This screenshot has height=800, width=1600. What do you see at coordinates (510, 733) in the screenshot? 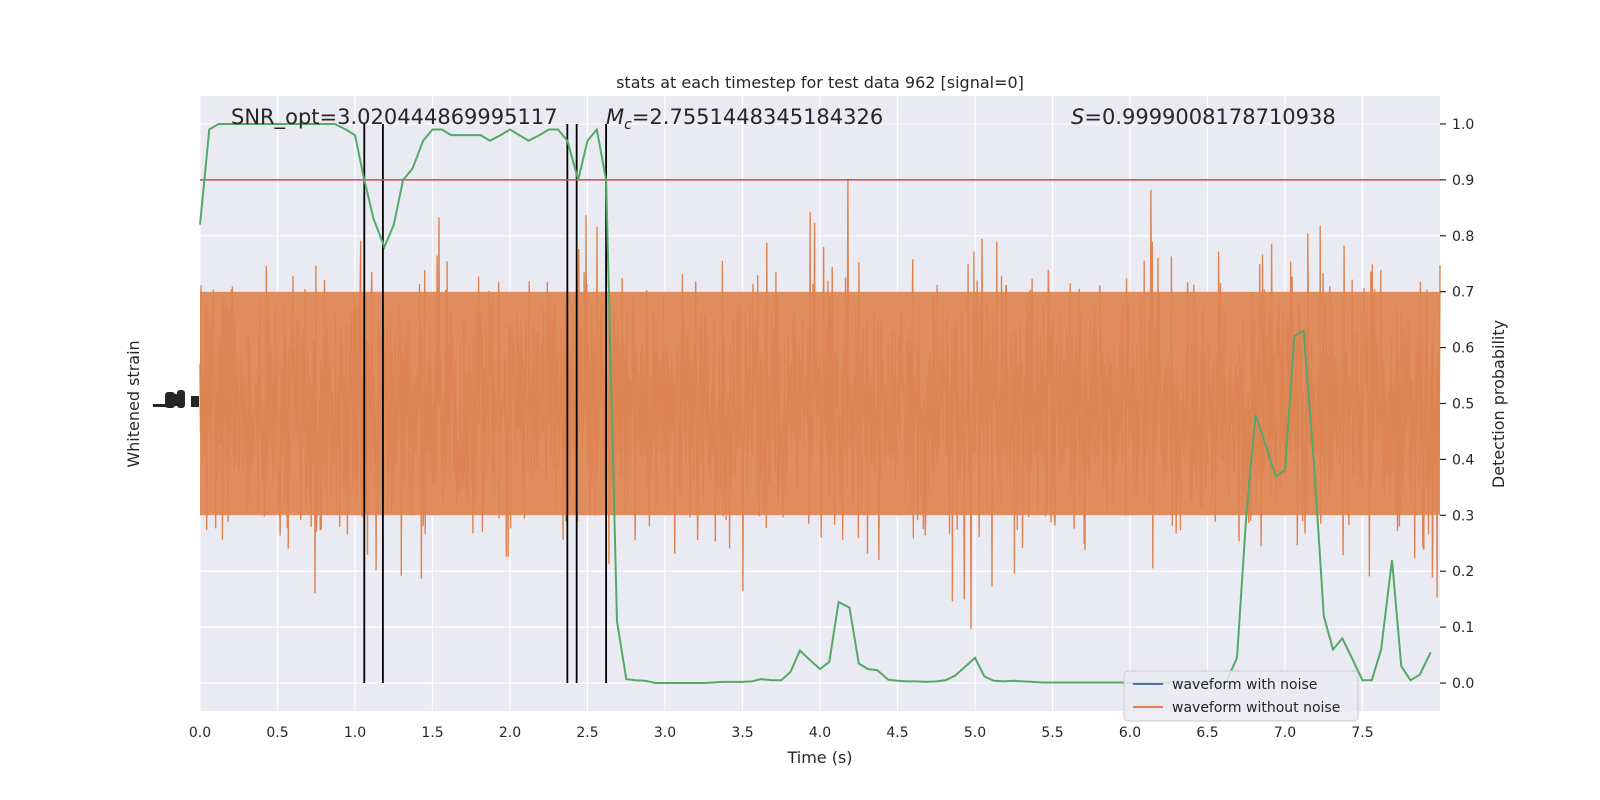
I see `x-tick-label: 2.0` at bounding box center [510, 733].